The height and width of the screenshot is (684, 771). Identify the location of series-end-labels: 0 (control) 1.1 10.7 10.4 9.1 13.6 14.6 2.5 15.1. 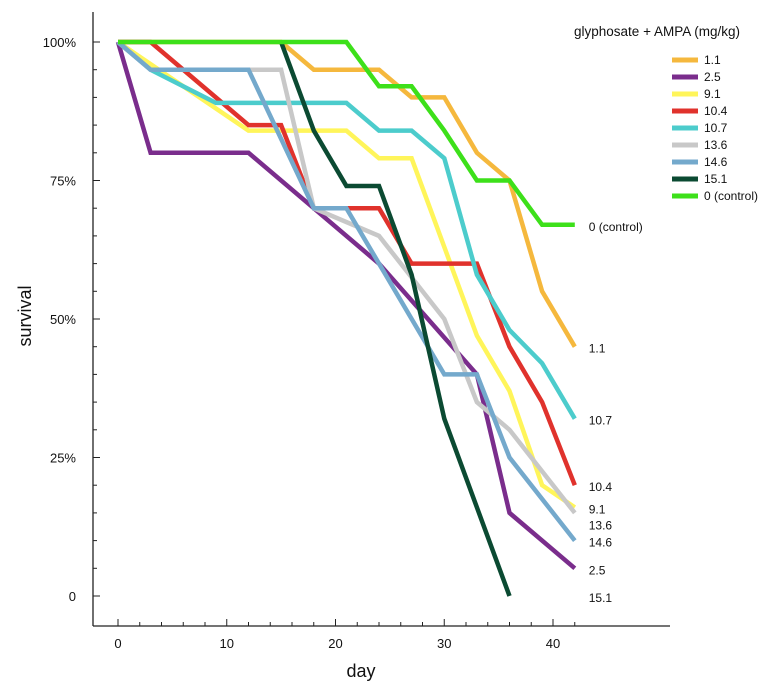
(616, 412).